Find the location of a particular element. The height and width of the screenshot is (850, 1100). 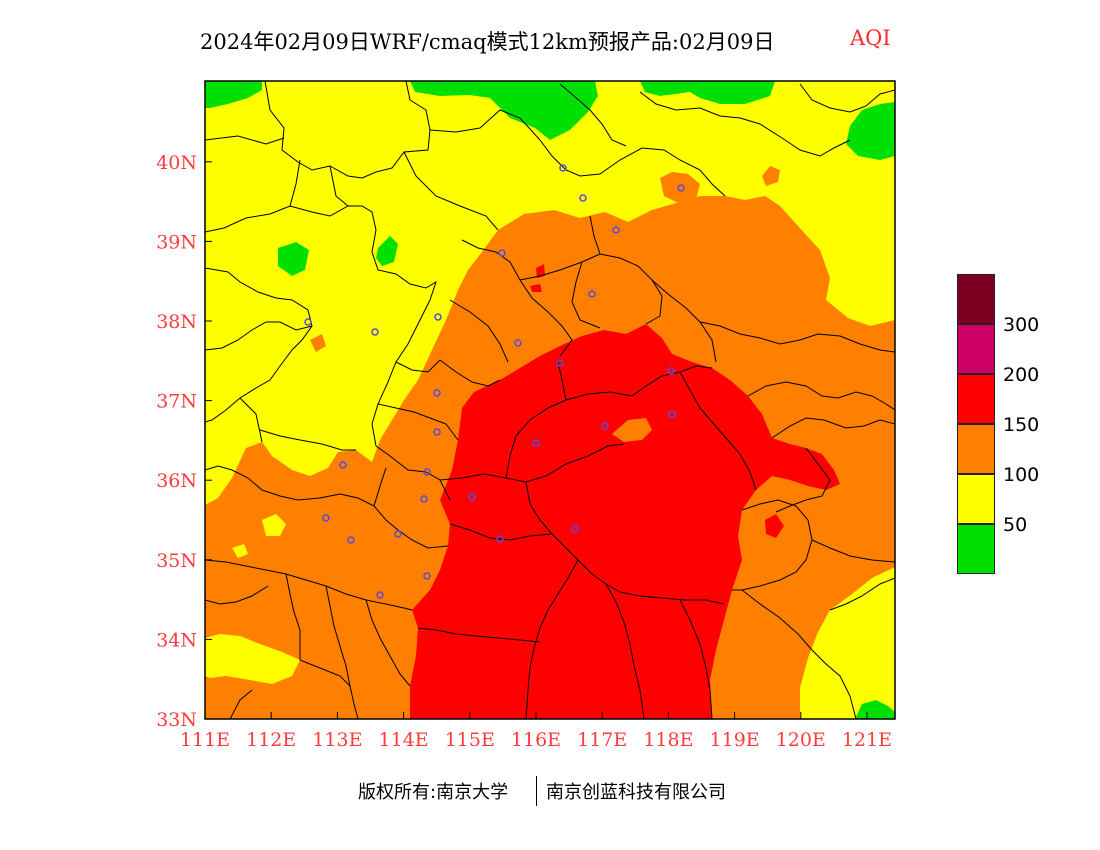

lon-tick-label: 111E is located at coordinates (205, 740).